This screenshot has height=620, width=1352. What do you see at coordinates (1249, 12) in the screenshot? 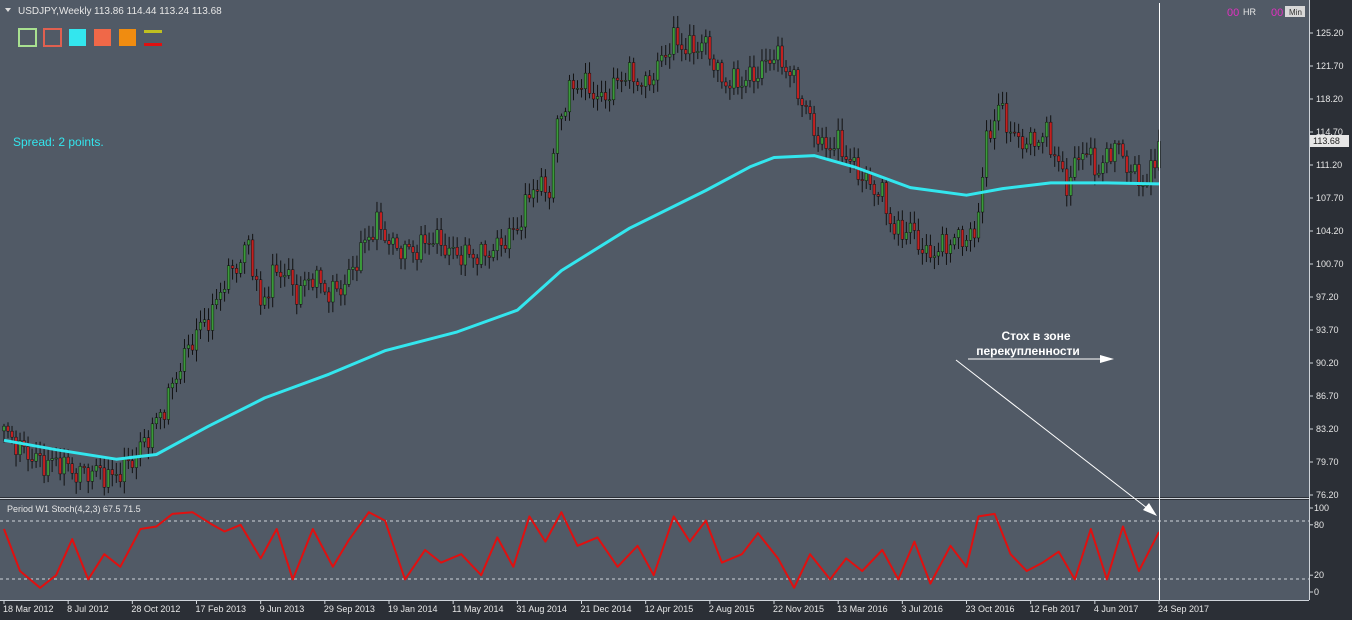
I see `hr-label: HR` at bounding box center [1249, 12].